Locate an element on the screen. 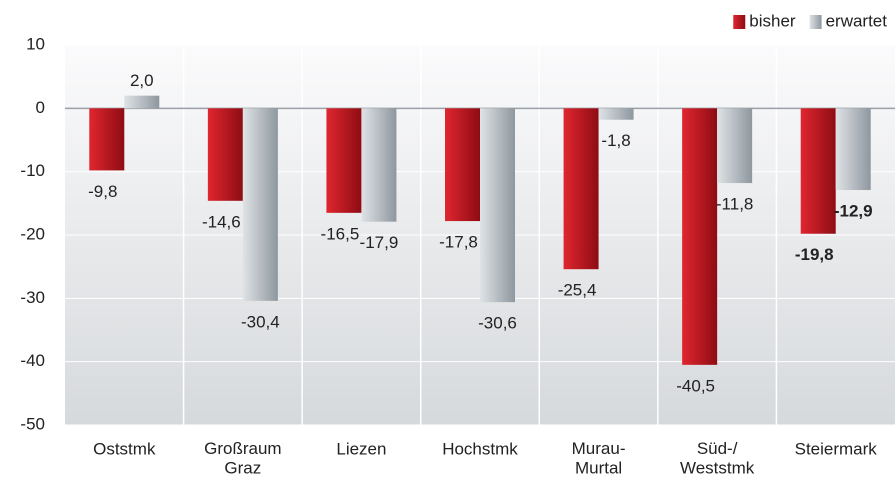 This screenshot has height=480, width=895. x-tick-label: Hochstmk is located at coordinates (480, 448).